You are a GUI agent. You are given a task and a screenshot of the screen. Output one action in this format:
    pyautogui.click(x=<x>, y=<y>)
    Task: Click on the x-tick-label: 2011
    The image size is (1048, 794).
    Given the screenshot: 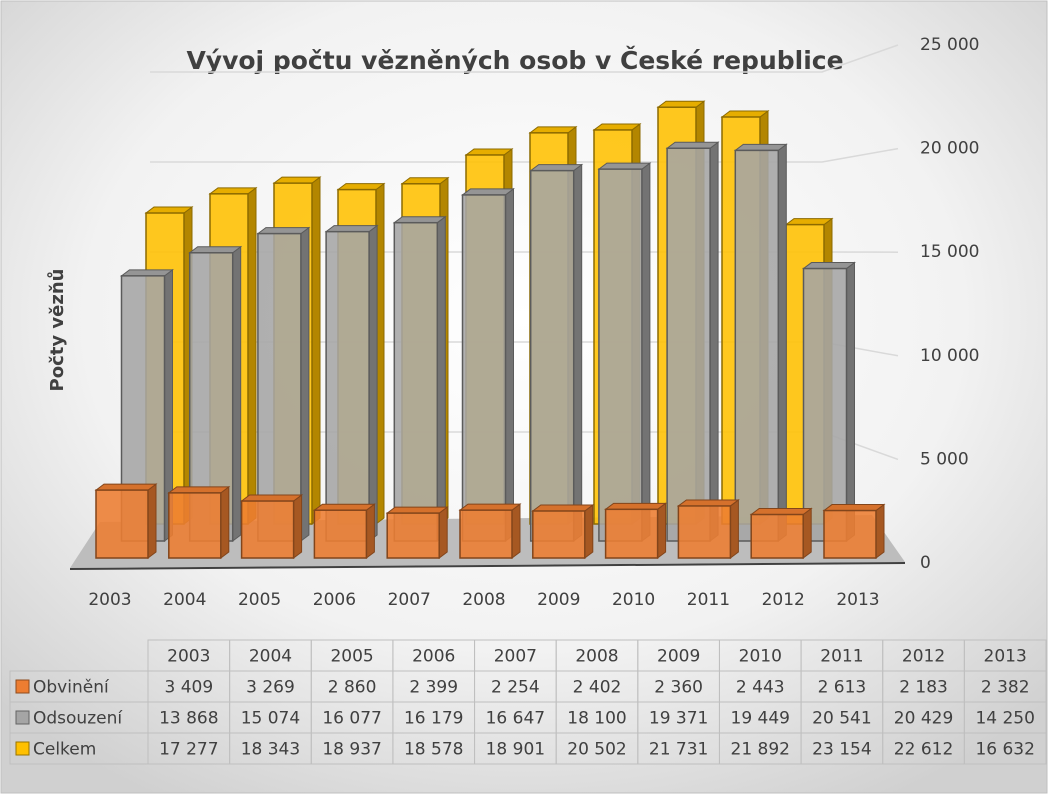 What is the action you would take?
    pyautogui.click(x=708, y=600)
    